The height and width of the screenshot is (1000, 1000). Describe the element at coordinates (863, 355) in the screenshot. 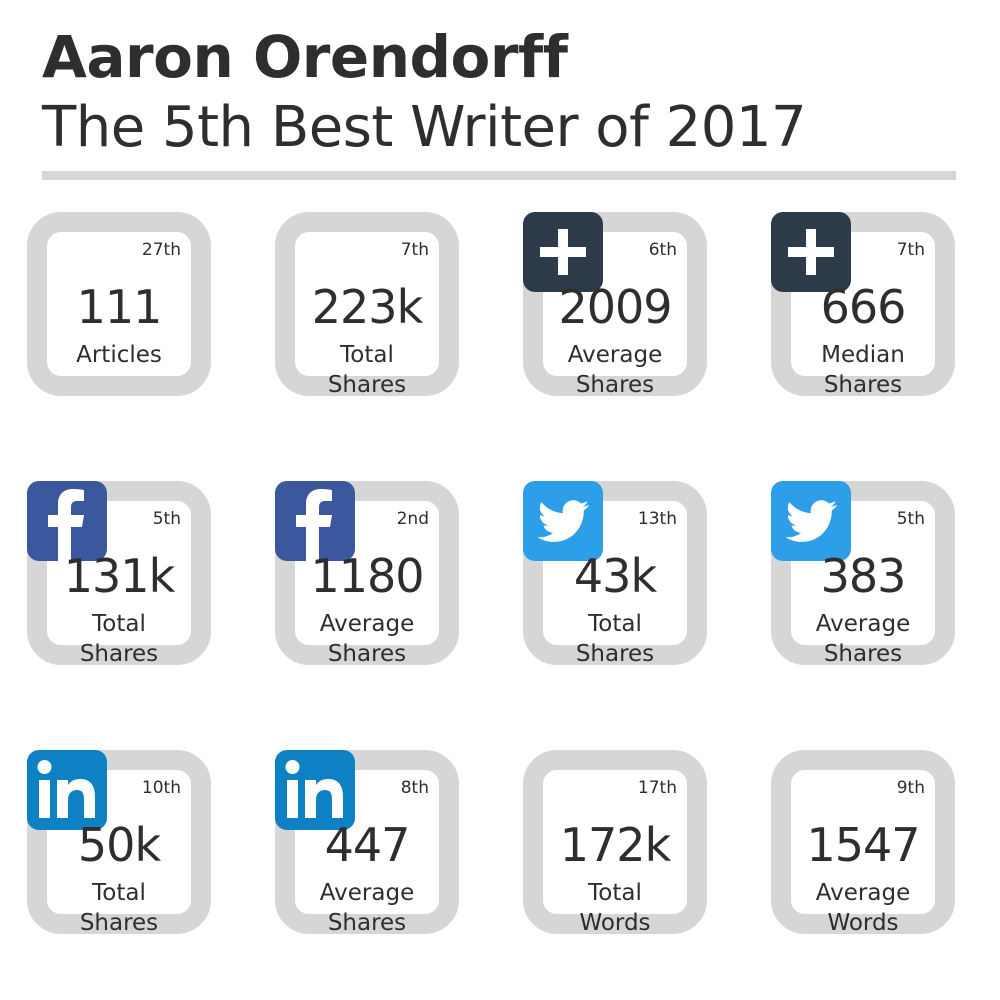

I see `stat-label-line1: Median` at that location.